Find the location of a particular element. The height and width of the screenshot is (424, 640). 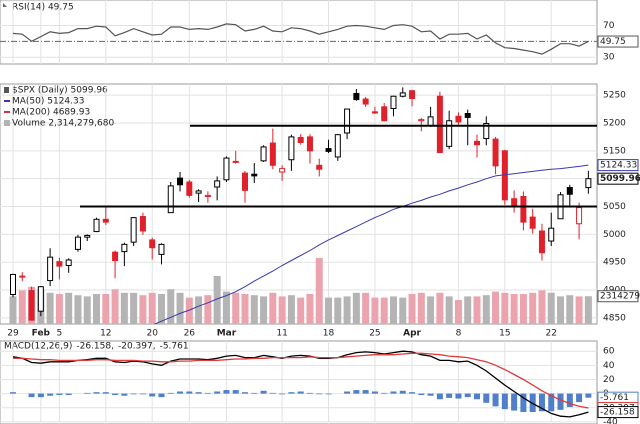

price-title: $SPX (Daily) 5099.96 is located at coordinates (60, 91).